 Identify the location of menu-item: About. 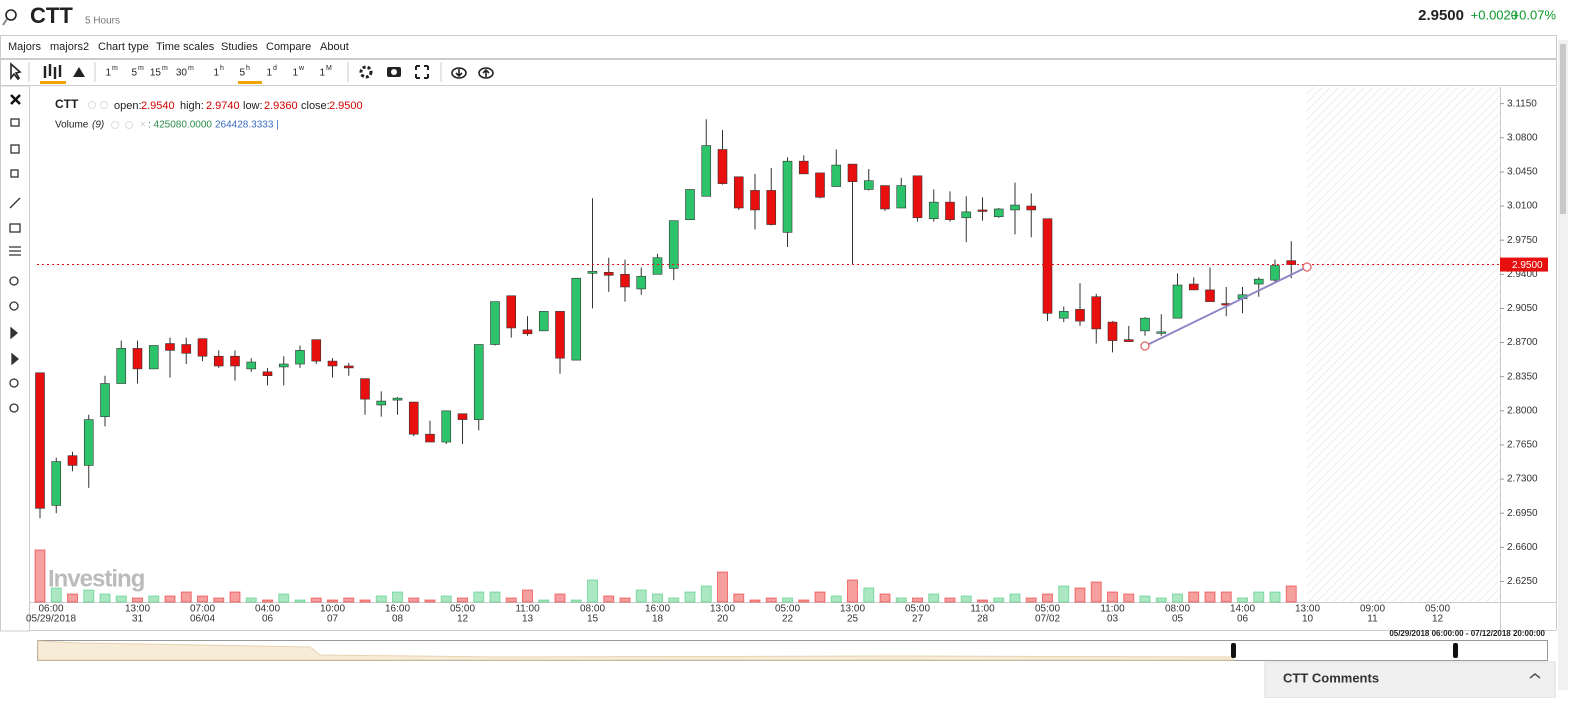
(334, 47).